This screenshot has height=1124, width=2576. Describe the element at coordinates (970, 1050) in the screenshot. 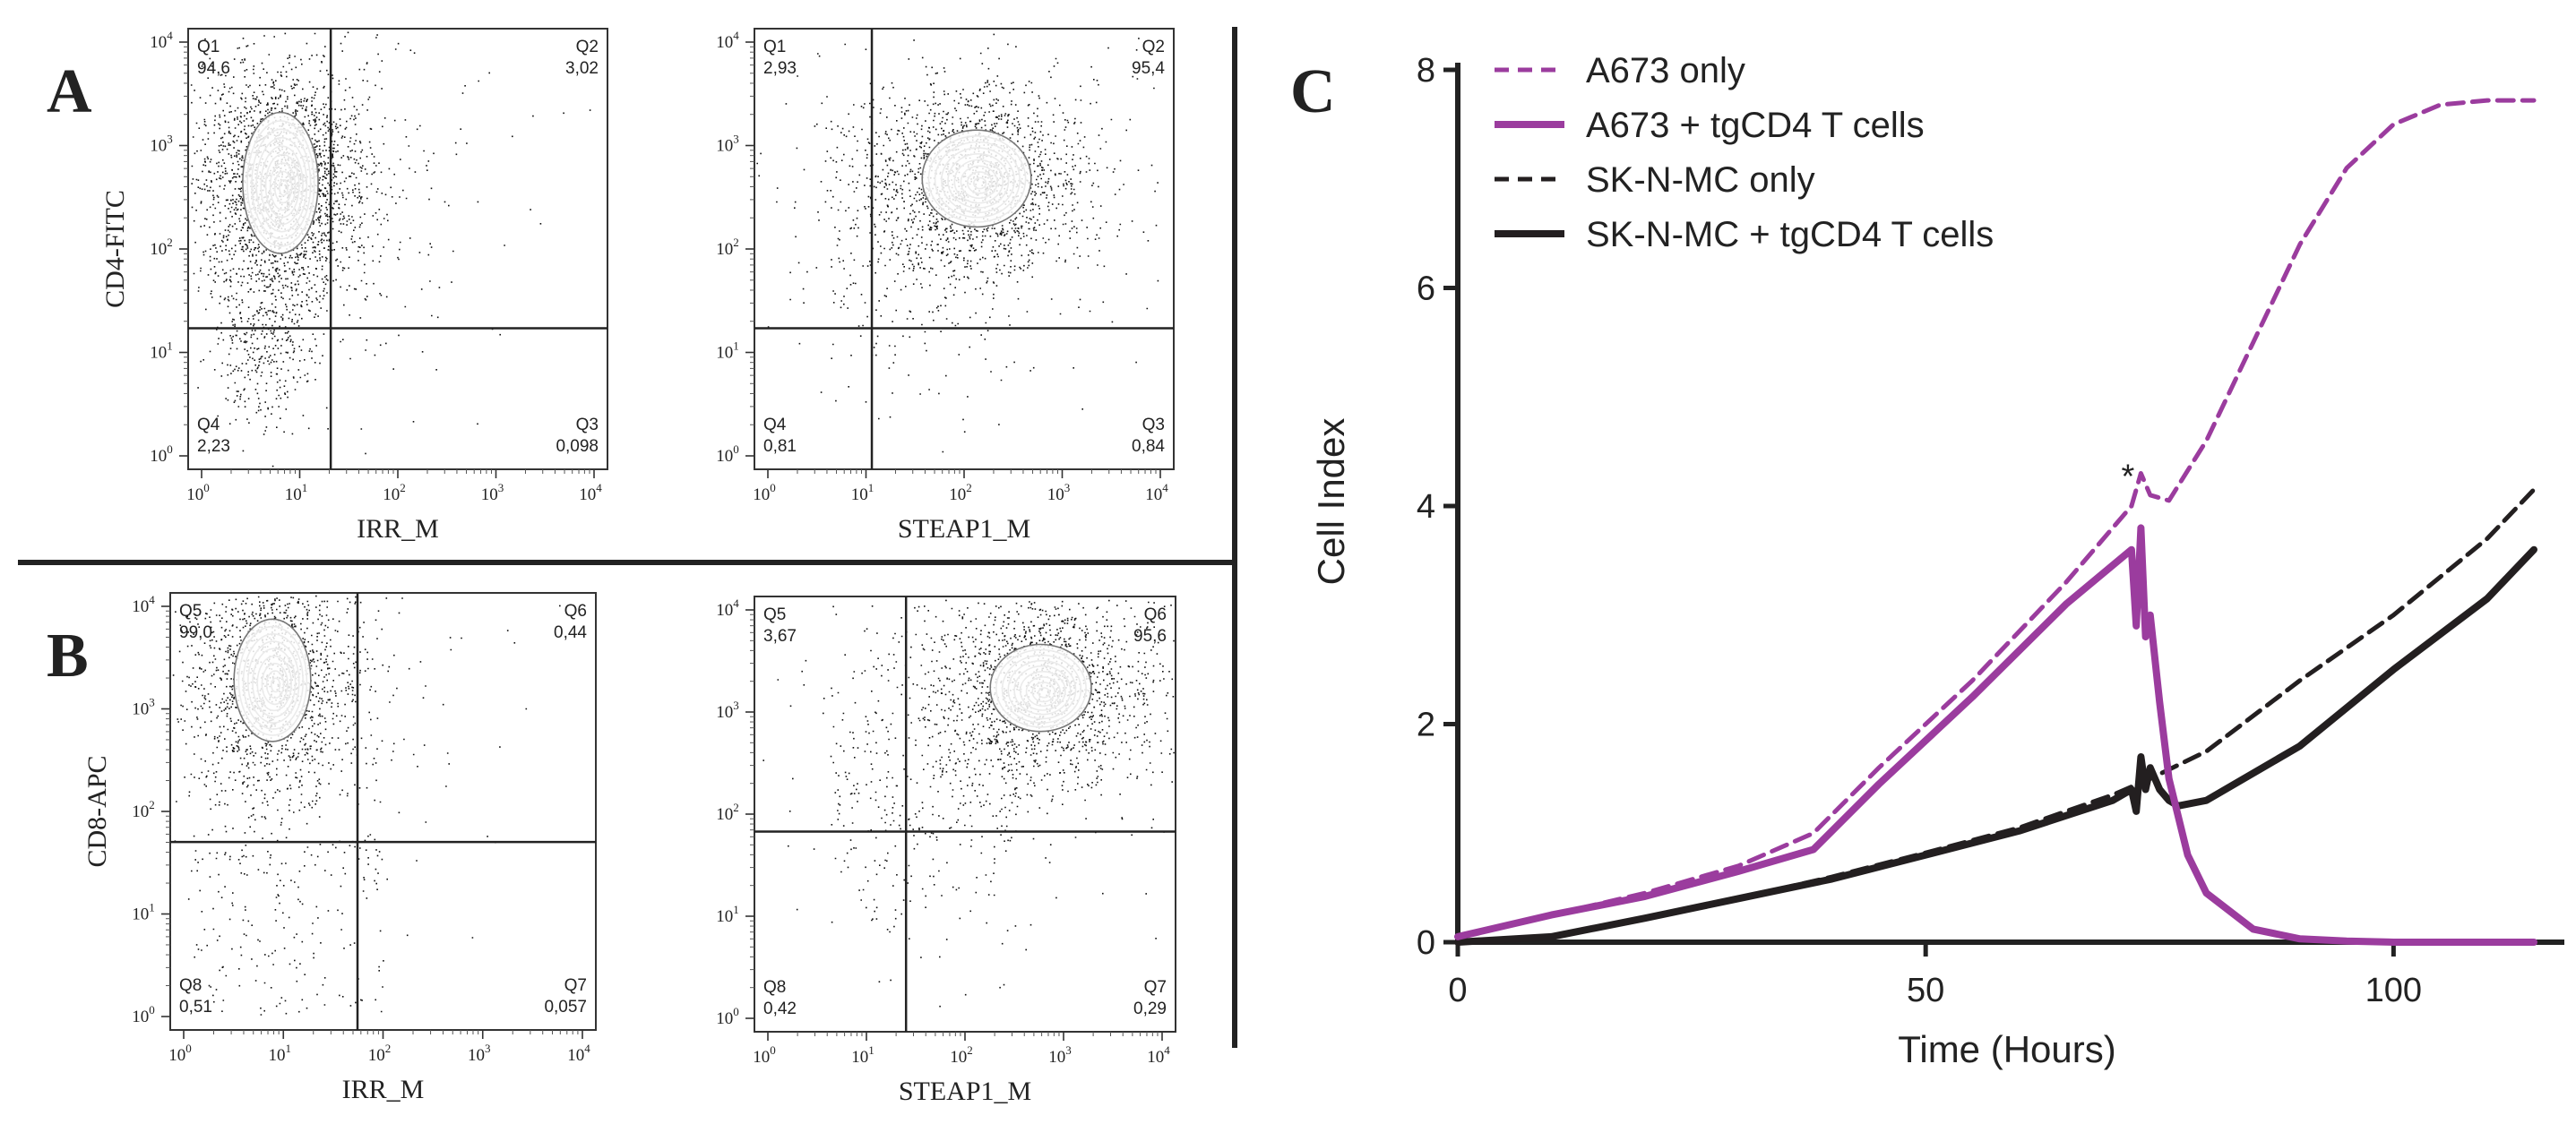

I see `x-tick-exponent: 2` at that location.